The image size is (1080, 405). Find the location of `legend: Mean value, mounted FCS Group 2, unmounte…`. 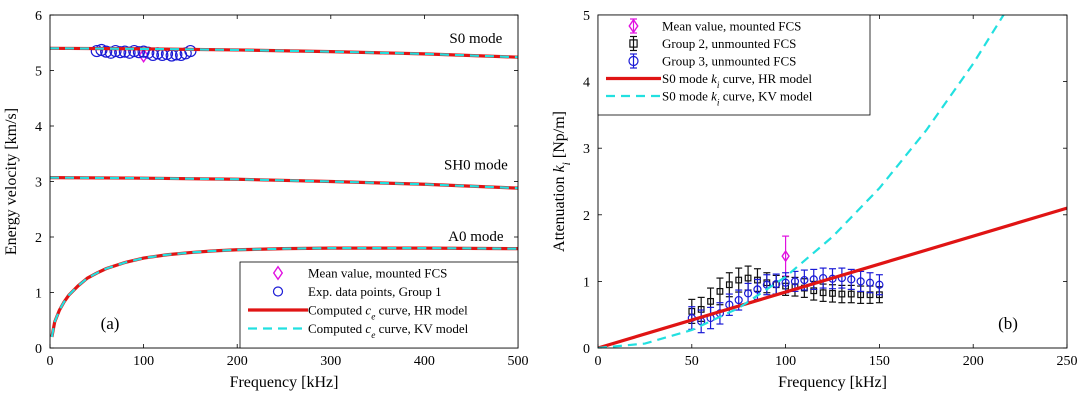

legend: Mean value, mounted FCS Group 2, unmounte… is located at coordinates (734, 65).